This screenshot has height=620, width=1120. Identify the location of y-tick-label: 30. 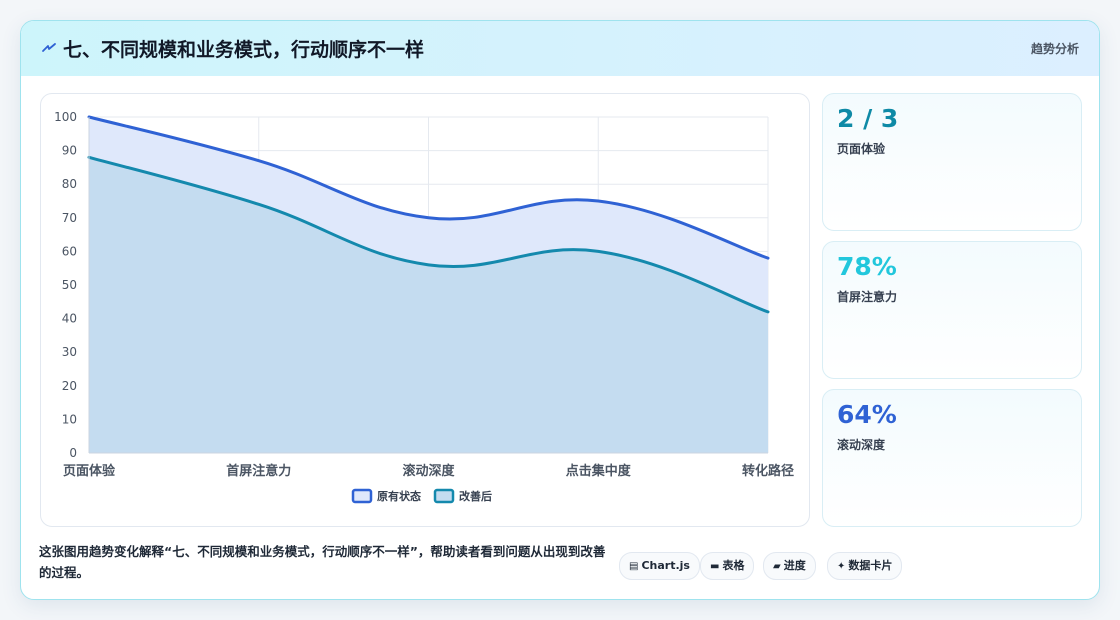
(69, 352).